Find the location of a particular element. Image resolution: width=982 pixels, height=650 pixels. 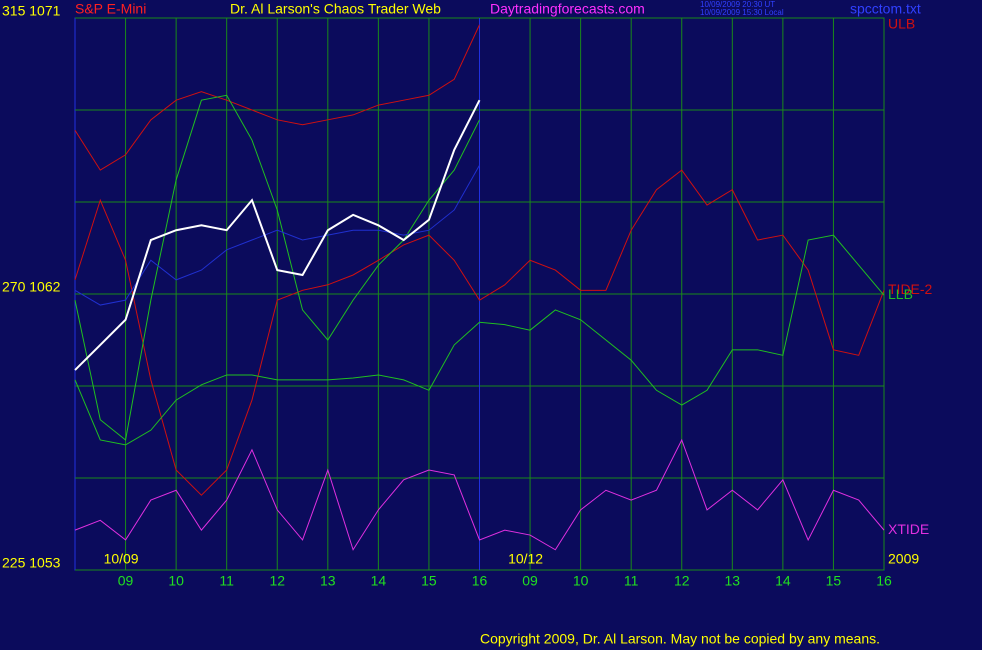

series-label: LLB is located at coordinates (900, 294).